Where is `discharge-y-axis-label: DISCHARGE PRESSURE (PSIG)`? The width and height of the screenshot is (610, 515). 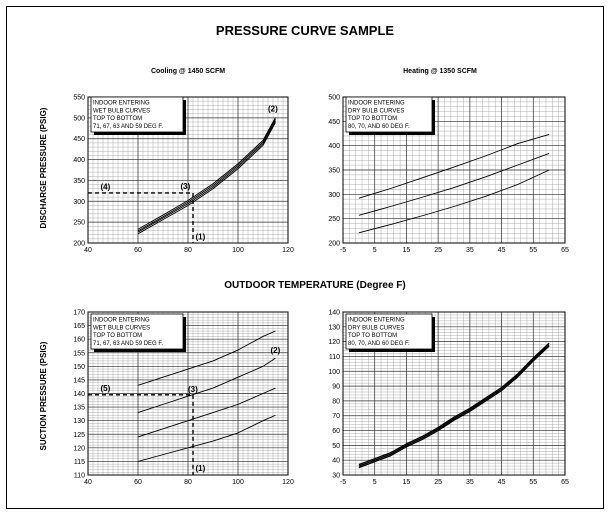
discharge-y-axis-label: DISCHARGE PRESSURE (PSIG) is located at coordinates (43, 167).